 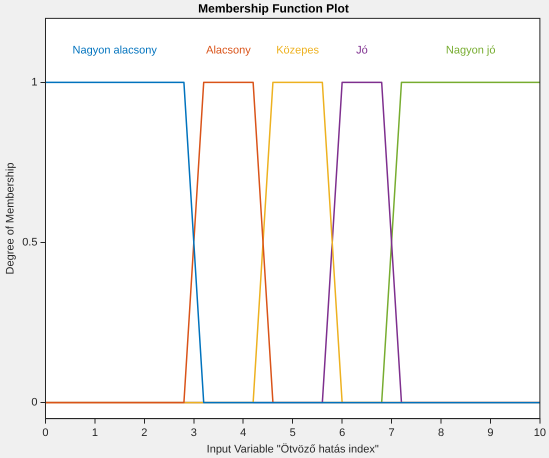 I want to click on text: Alacsony, so click(x=229, y=50).